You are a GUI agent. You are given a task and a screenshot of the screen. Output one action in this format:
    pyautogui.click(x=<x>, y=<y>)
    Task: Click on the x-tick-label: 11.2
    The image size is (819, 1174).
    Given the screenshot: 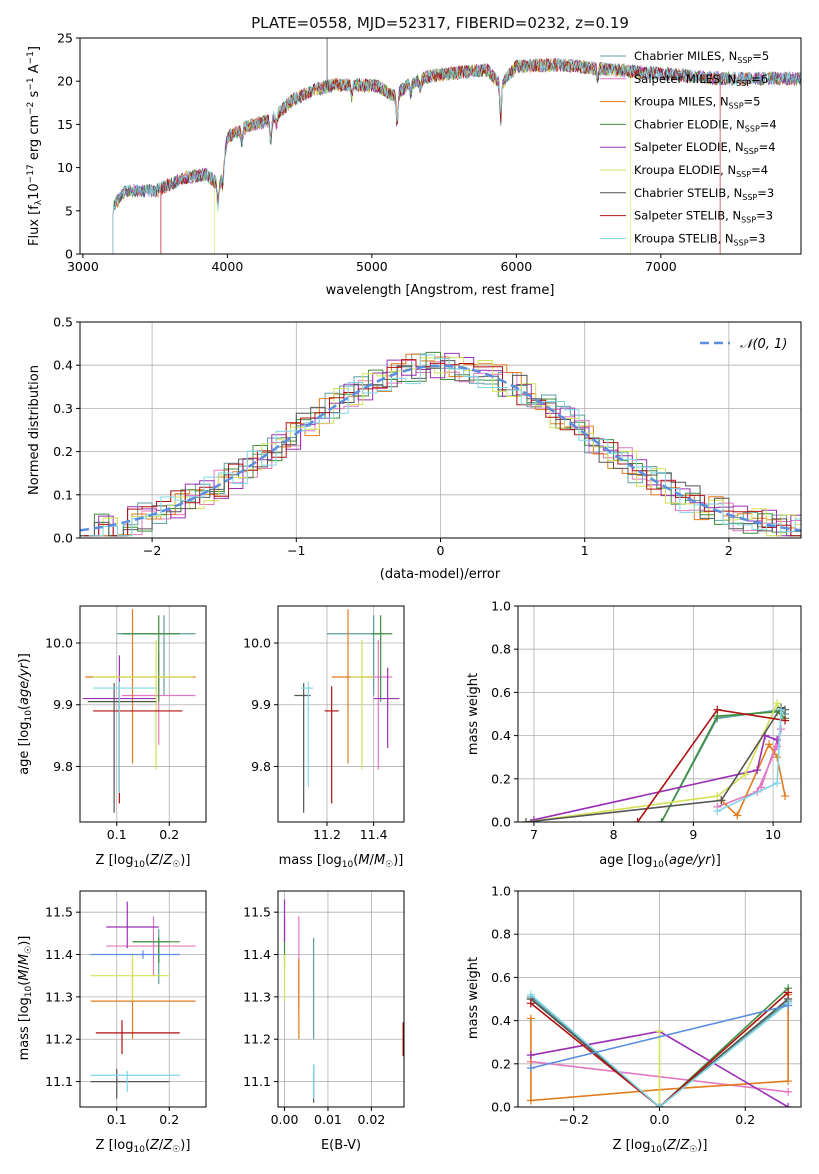 What is the action you would take?
    pyautogui.click(x=327, y=834)
    